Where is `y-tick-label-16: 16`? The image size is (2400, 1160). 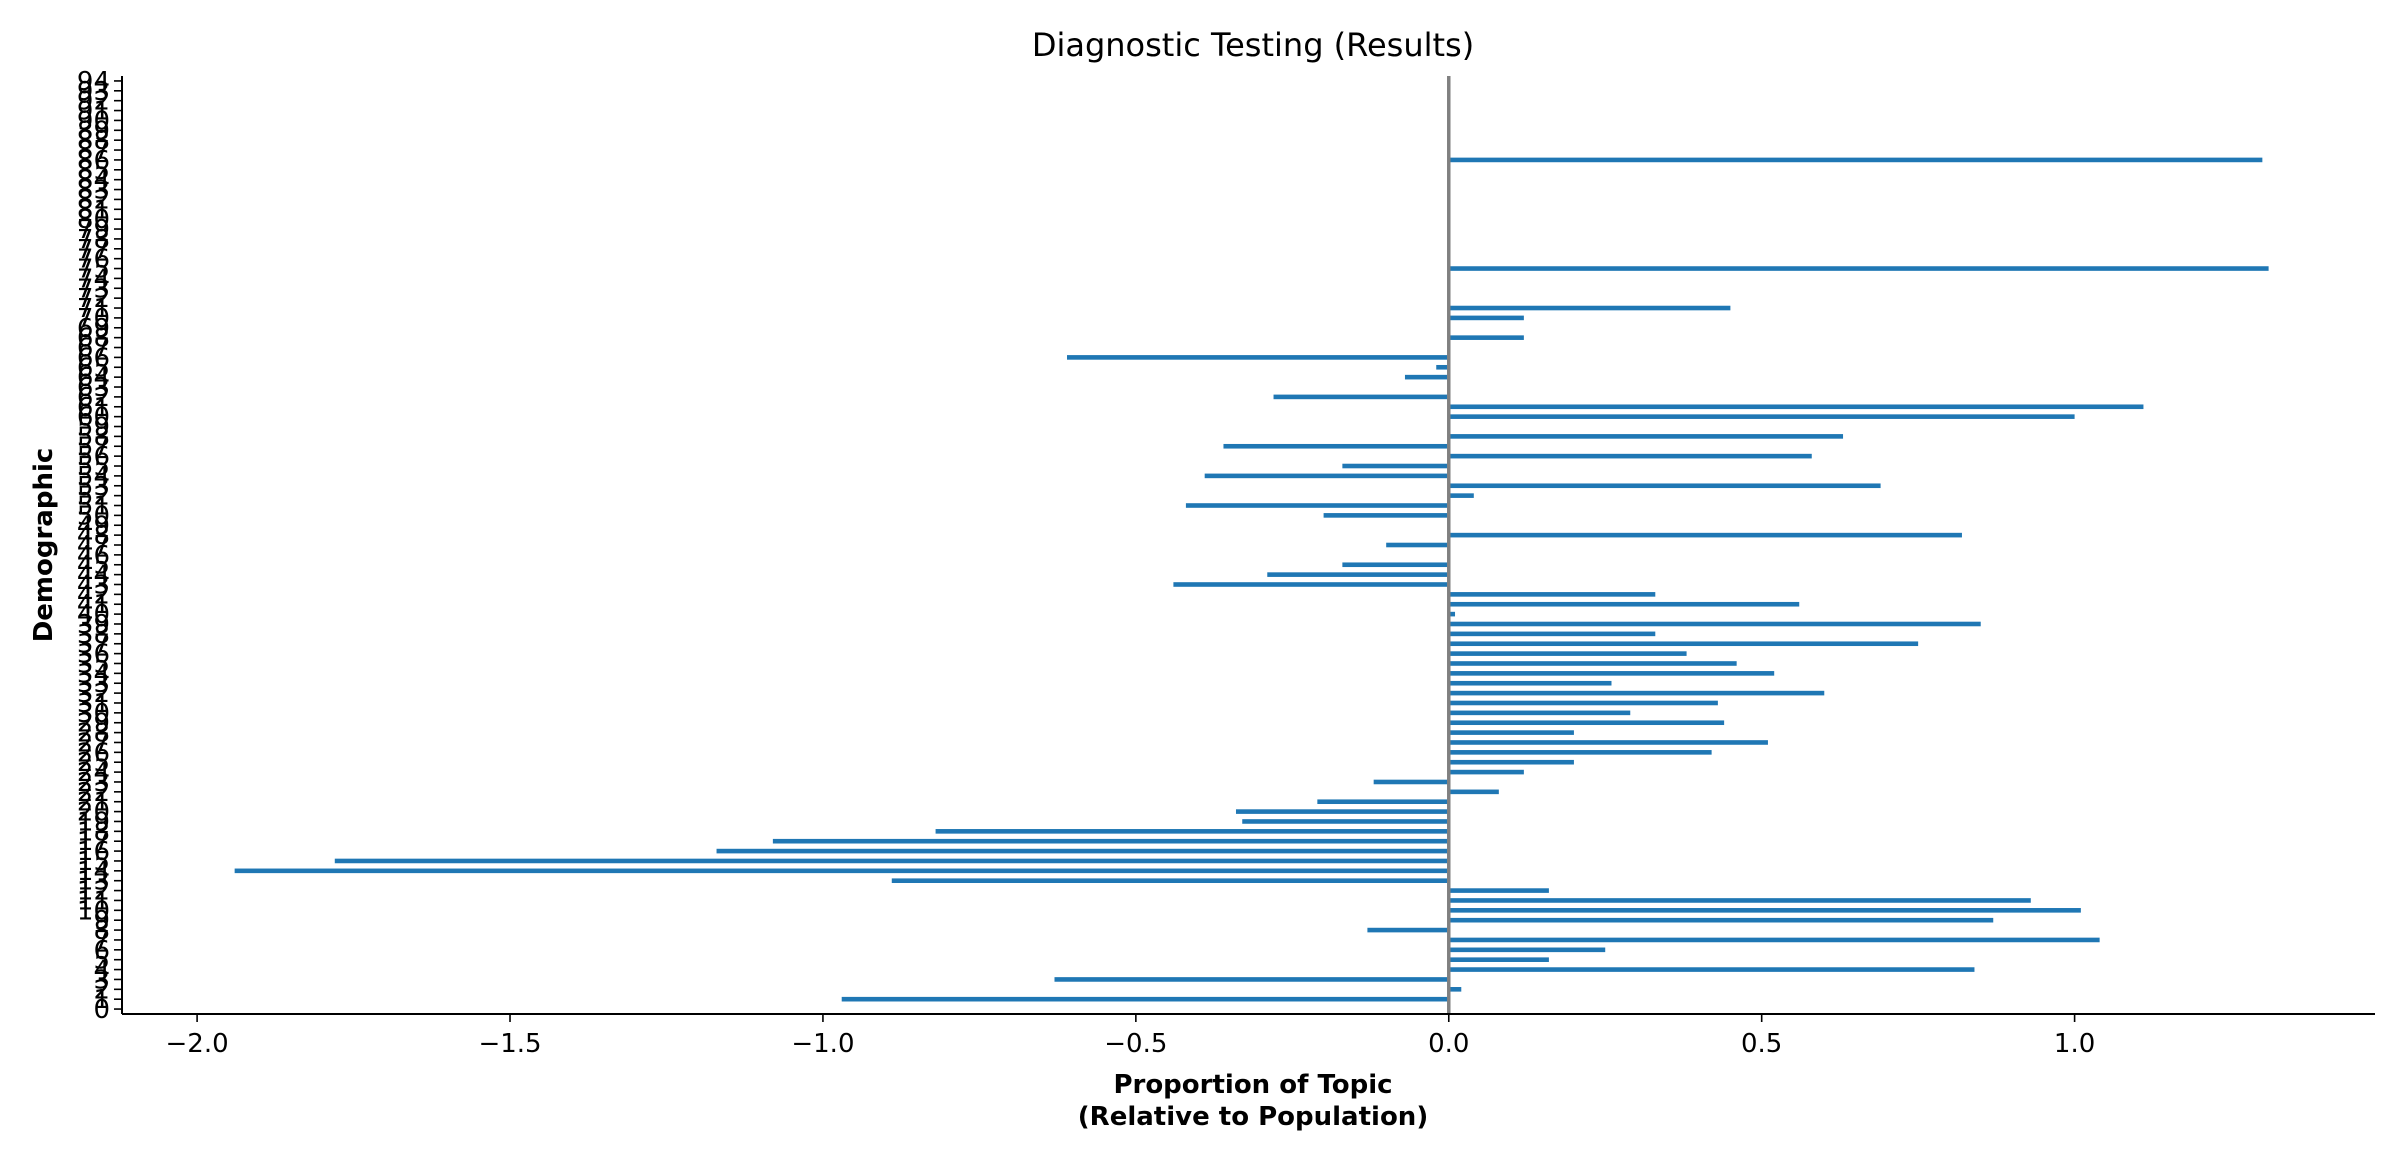 y-tick-label-16: 16 is located at coordinates (93, 852).